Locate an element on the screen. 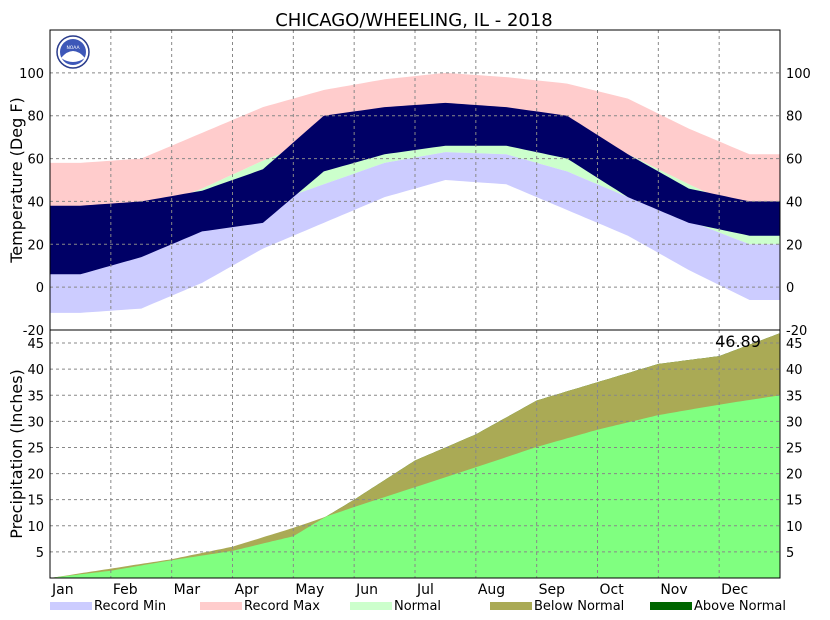  legend-label: Normal is located at coordinates (417, 606).